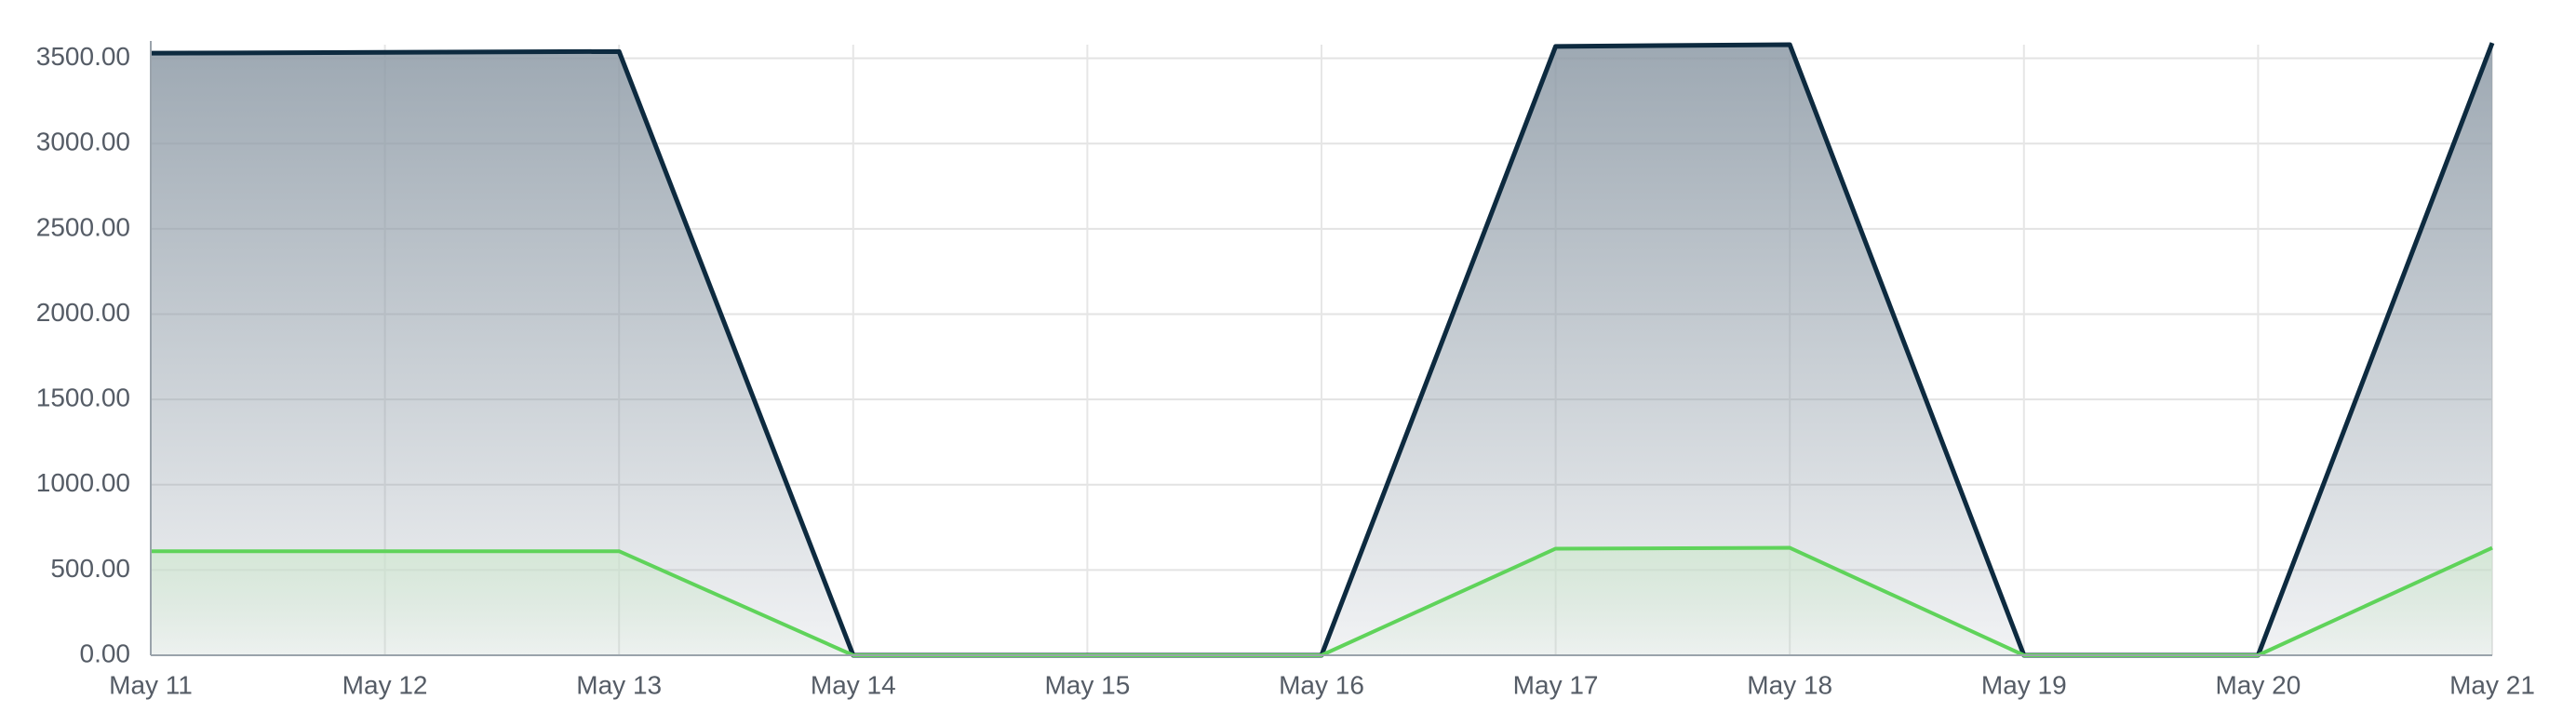 The width and height of the screenshot is (2576, 726). I want to click on x-tick-label: May 18, so click(1789, 684).